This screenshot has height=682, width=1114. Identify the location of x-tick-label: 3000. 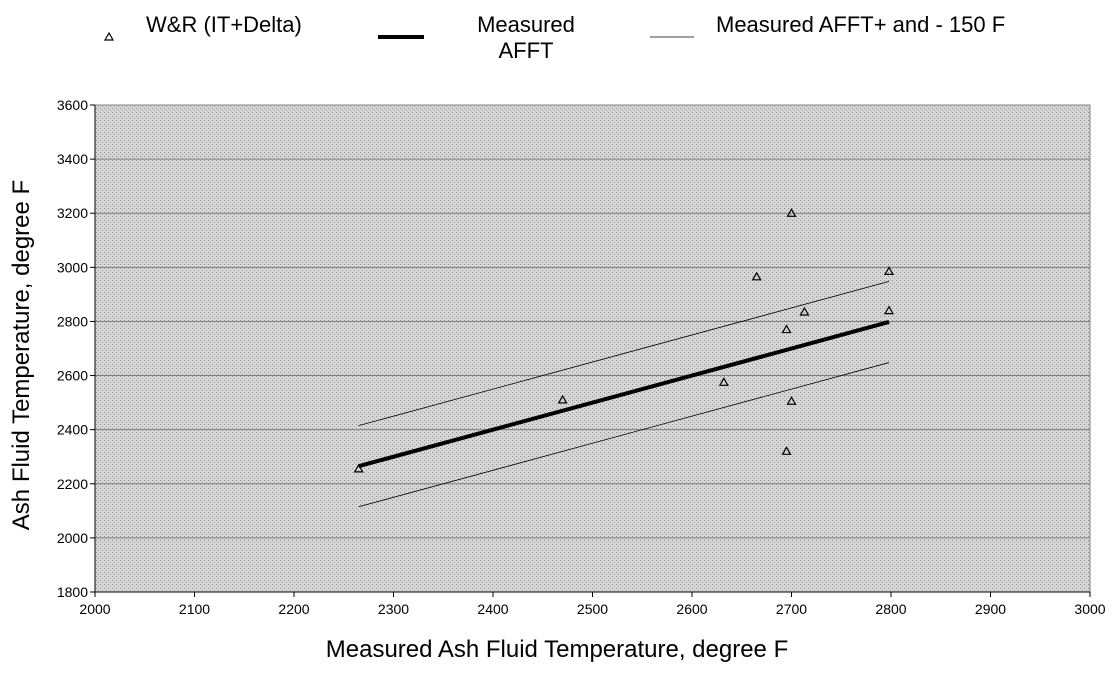
(1089, 609).